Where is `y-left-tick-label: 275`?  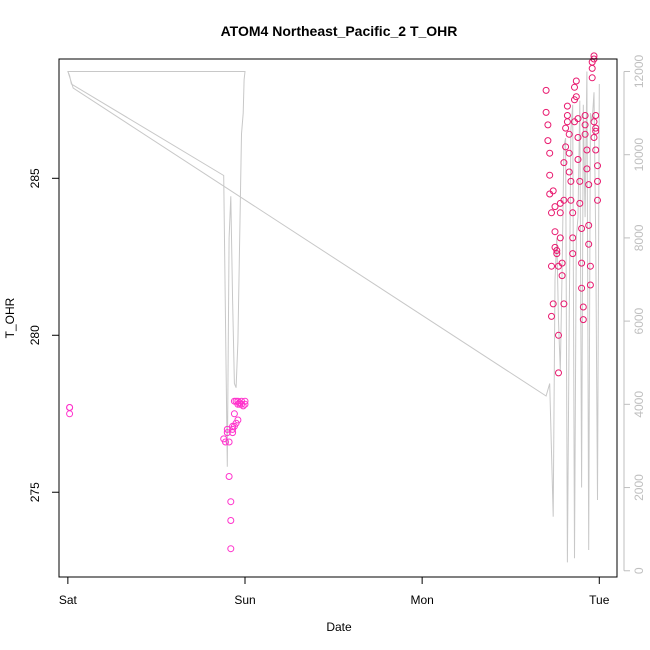
y-left-tick-label: 275 is located at coordinates (35, 492).